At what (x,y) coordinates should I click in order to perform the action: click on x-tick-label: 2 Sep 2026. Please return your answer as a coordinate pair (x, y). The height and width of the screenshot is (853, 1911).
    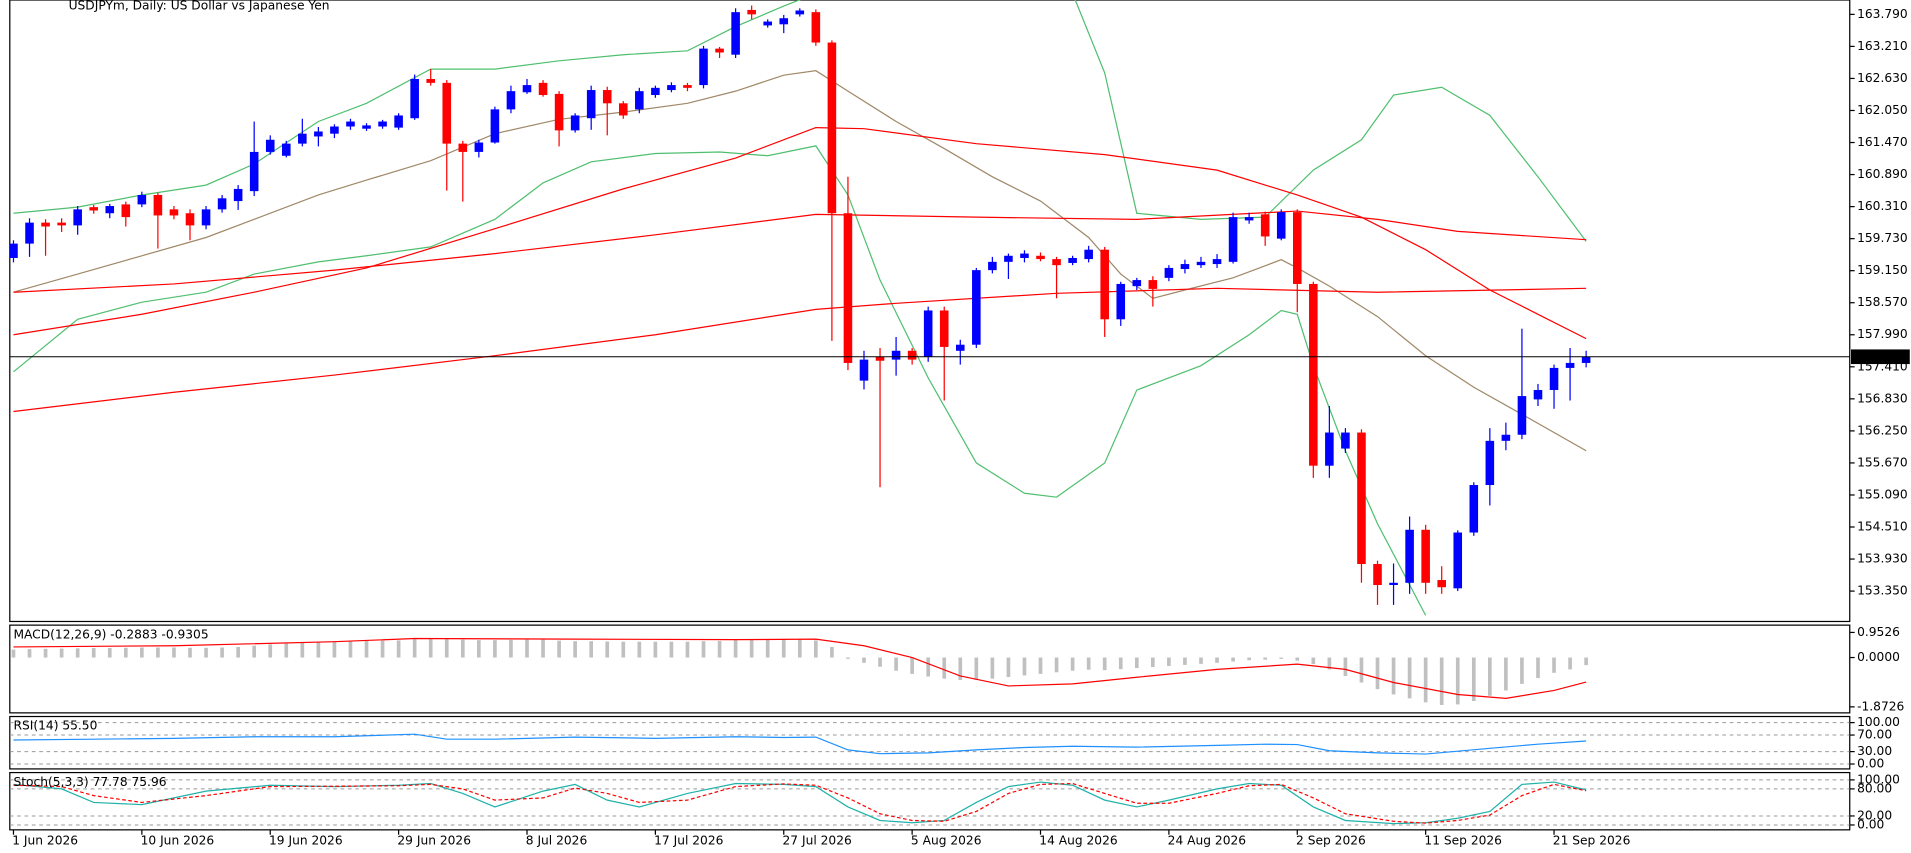
    Looking at the image, I should click on (1331, 840).